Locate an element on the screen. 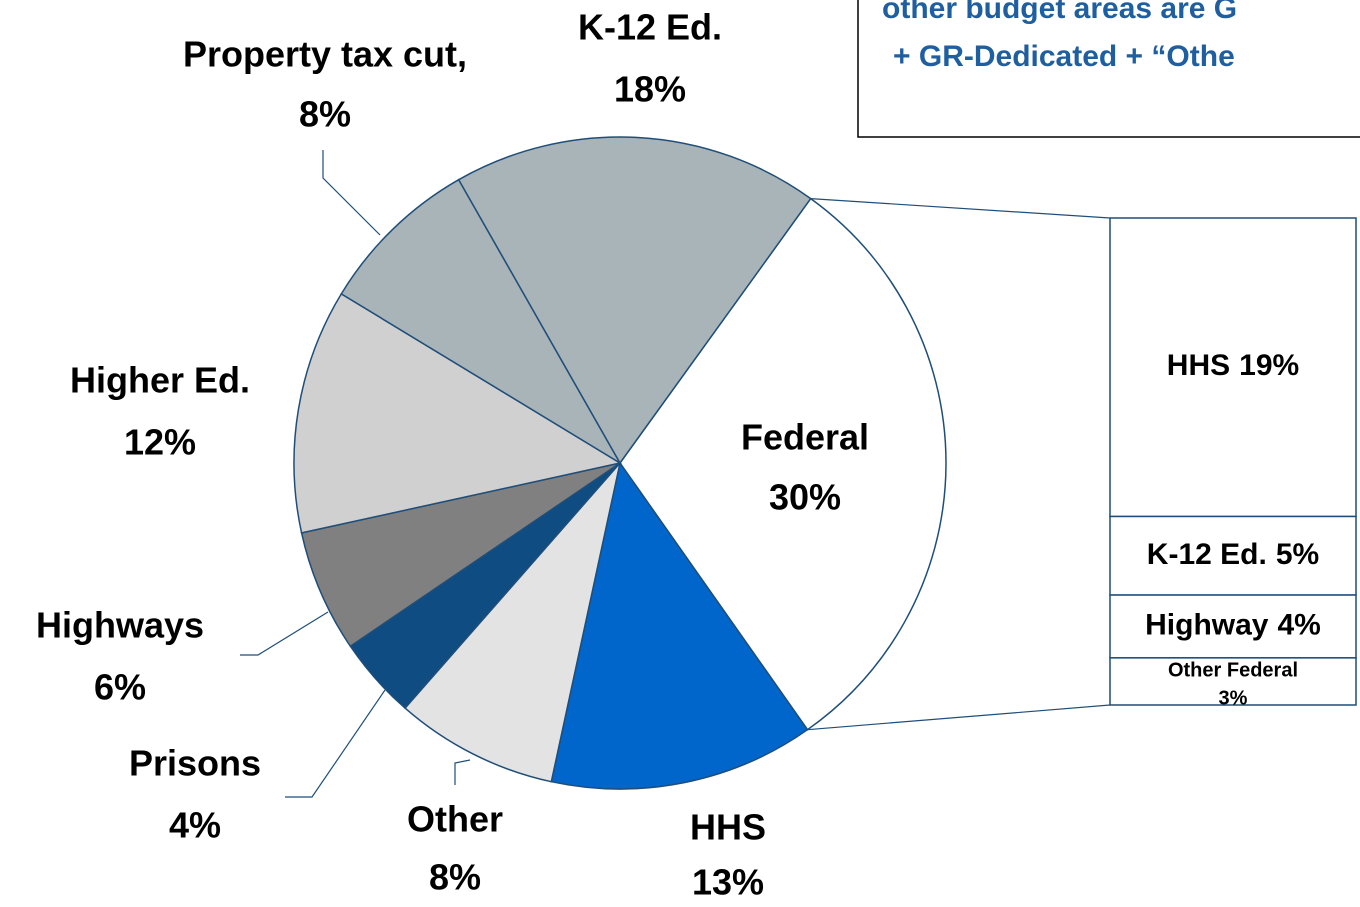 The height and width of the screenshot is (907, 1360). slice-value-label: 30% is located at coordinates (805, 497).